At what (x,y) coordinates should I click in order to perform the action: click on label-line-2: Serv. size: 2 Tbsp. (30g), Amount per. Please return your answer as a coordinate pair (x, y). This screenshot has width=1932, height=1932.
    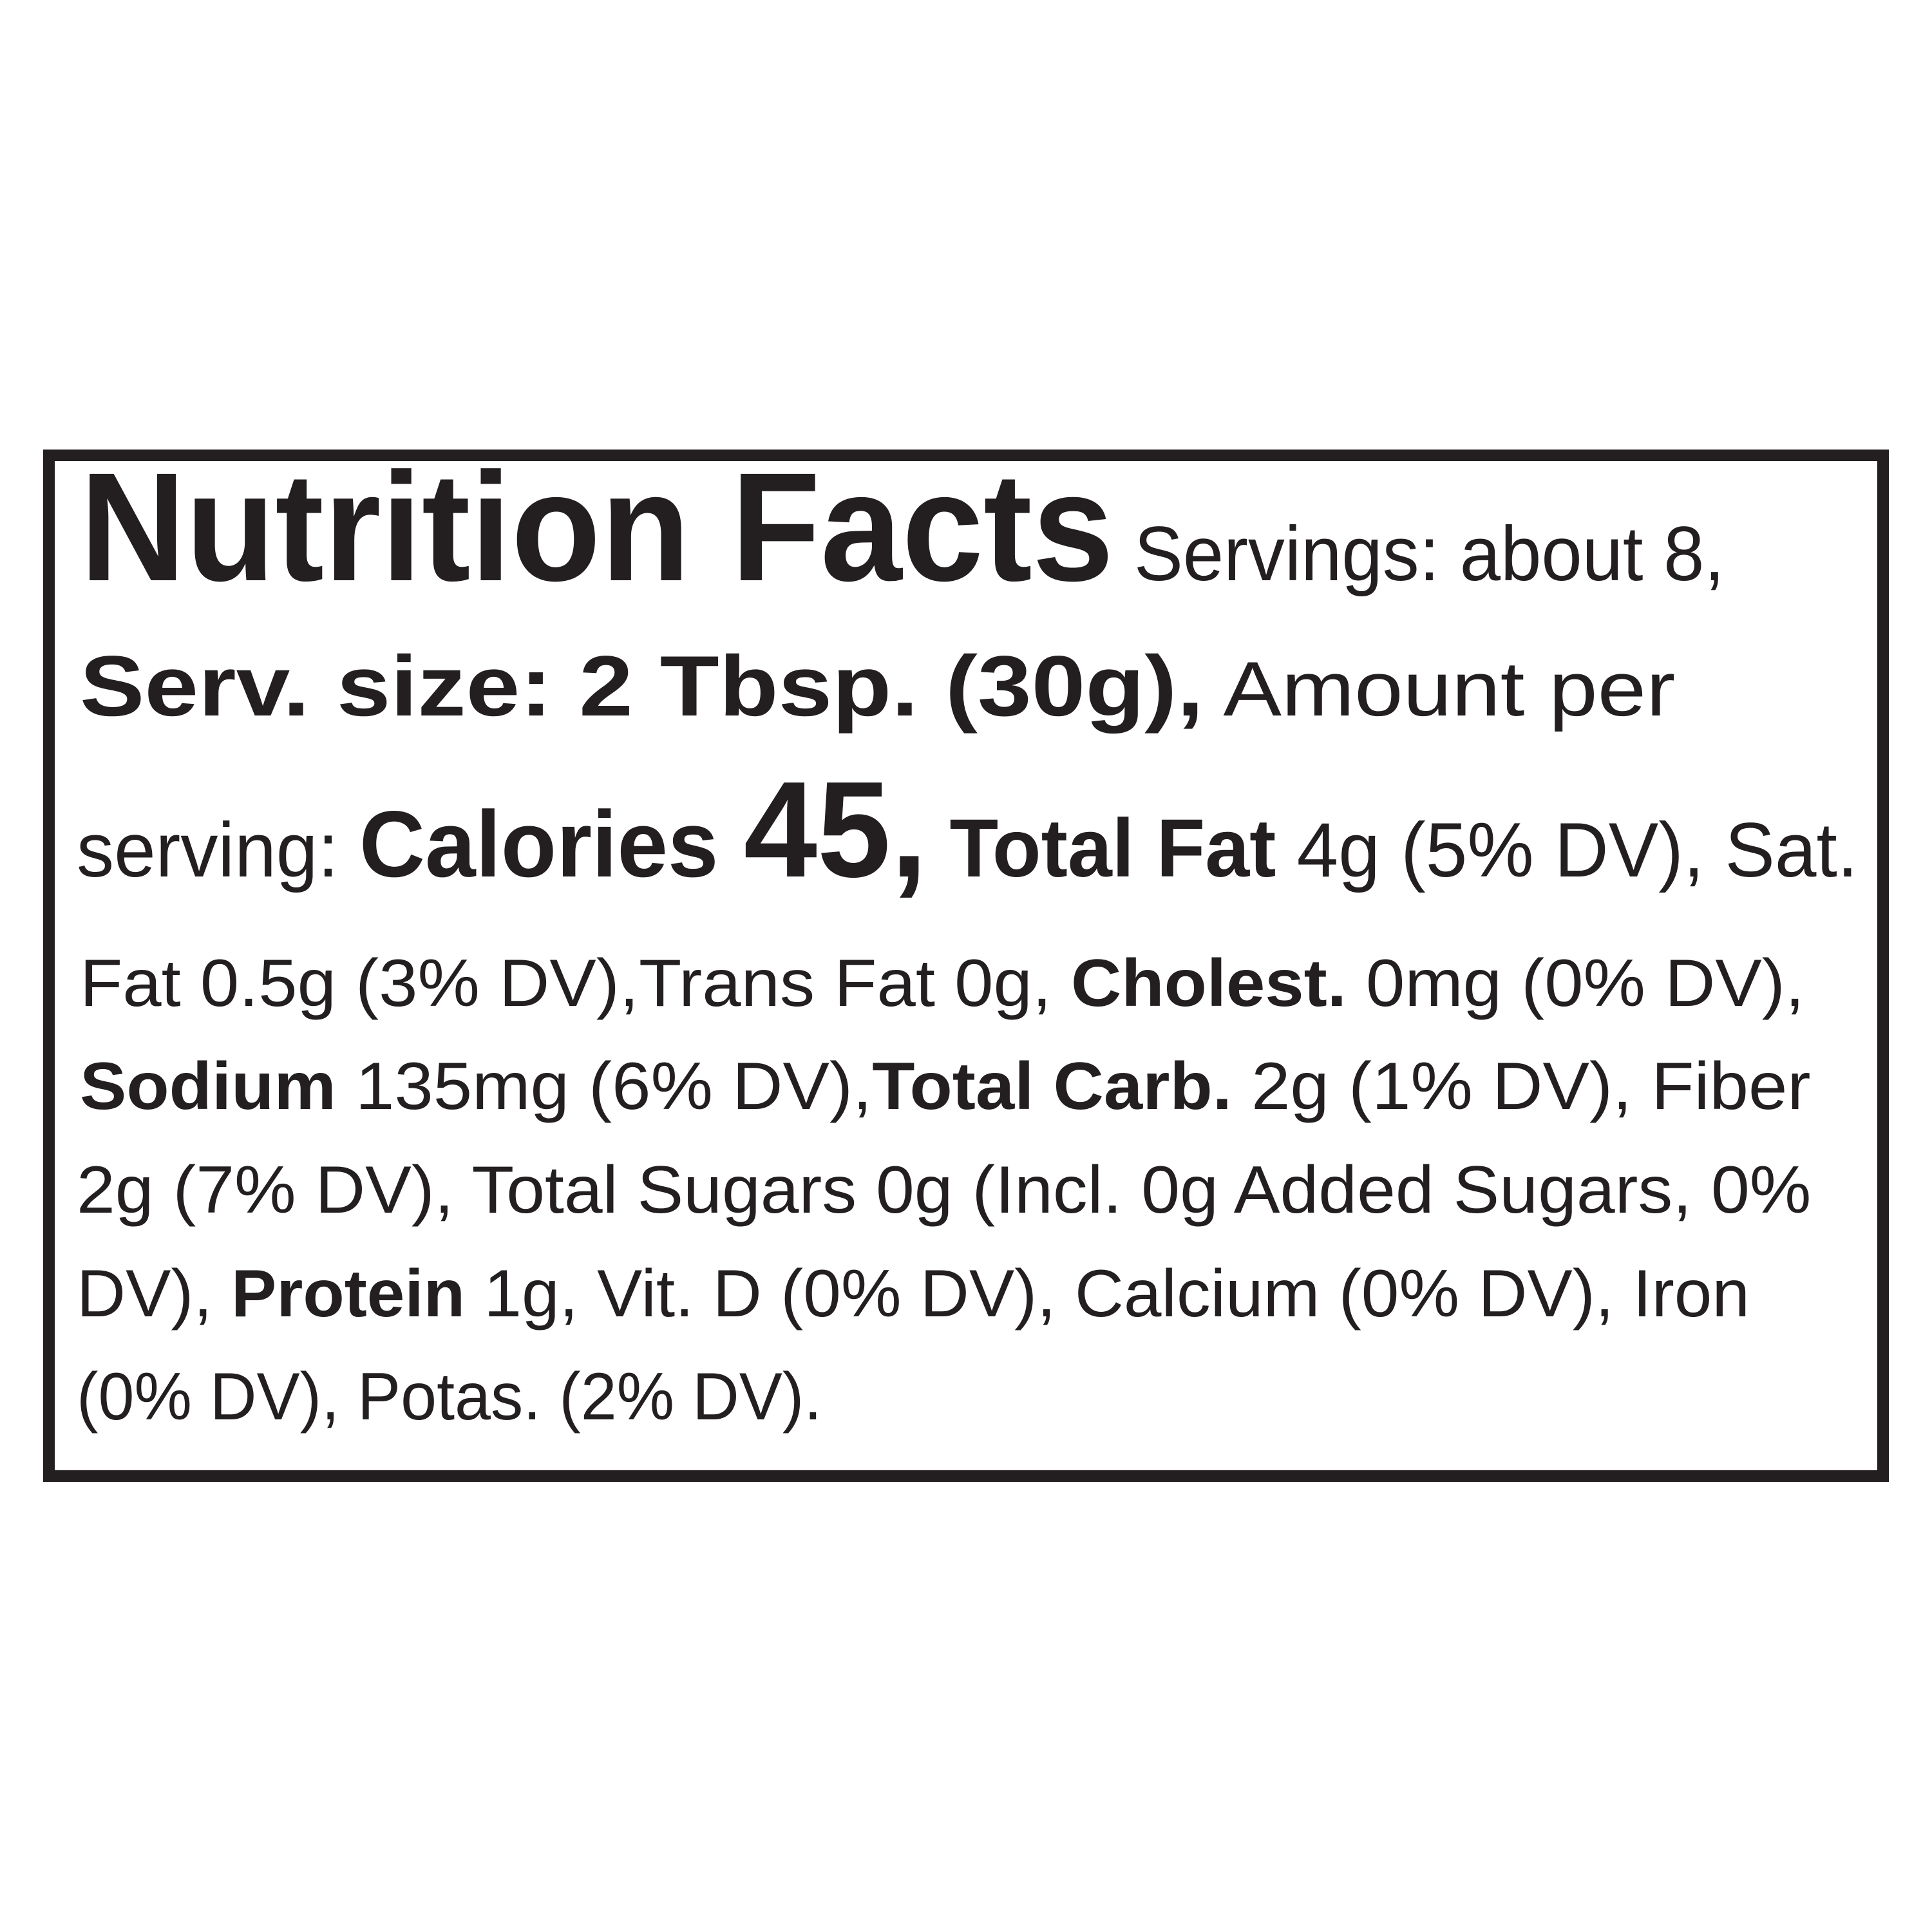
    Looking at the image, I should click on (878, 687).